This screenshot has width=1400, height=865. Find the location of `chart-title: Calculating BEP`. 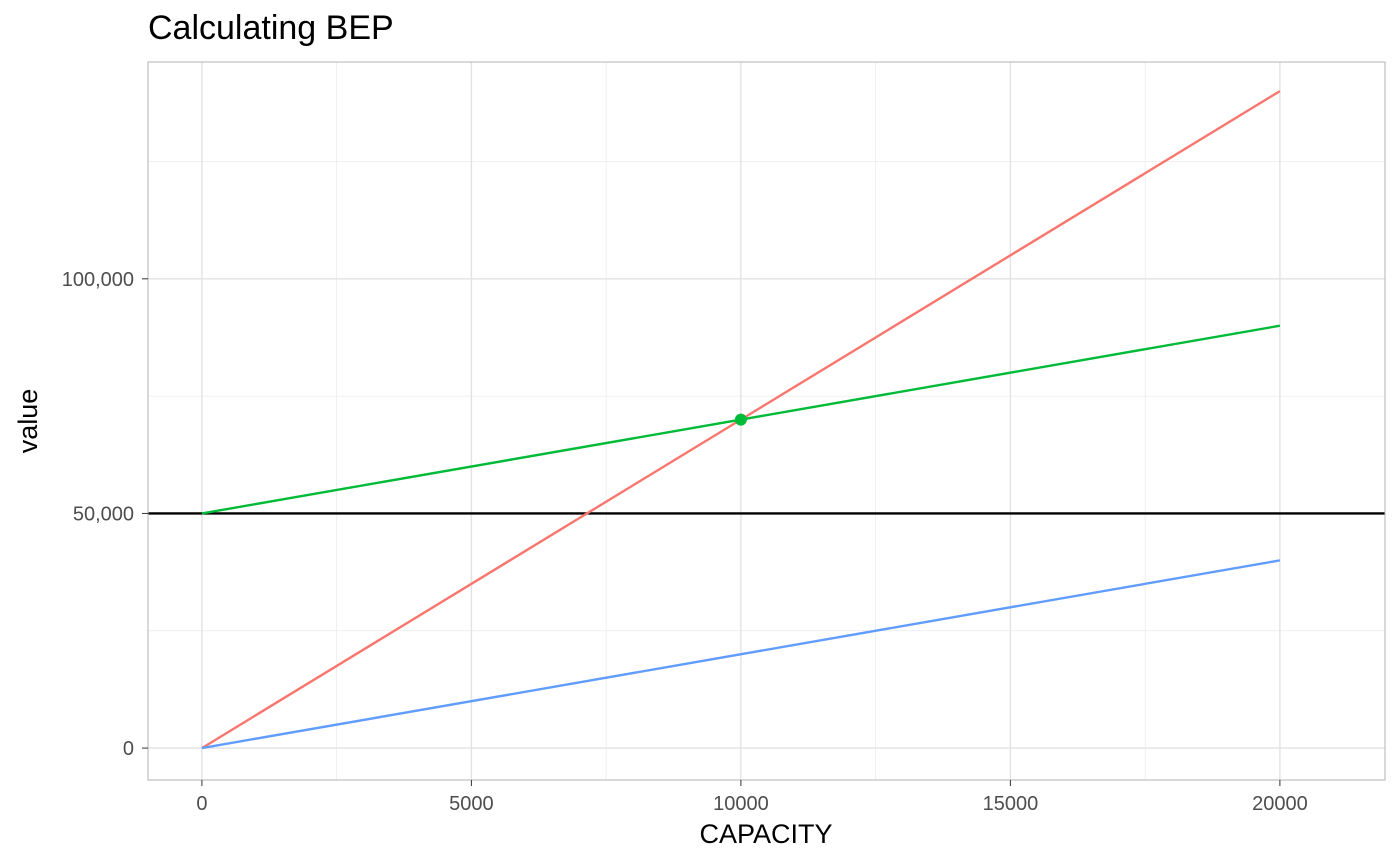

chart-title: Calculating BEP is located at coordinates (271, 28).